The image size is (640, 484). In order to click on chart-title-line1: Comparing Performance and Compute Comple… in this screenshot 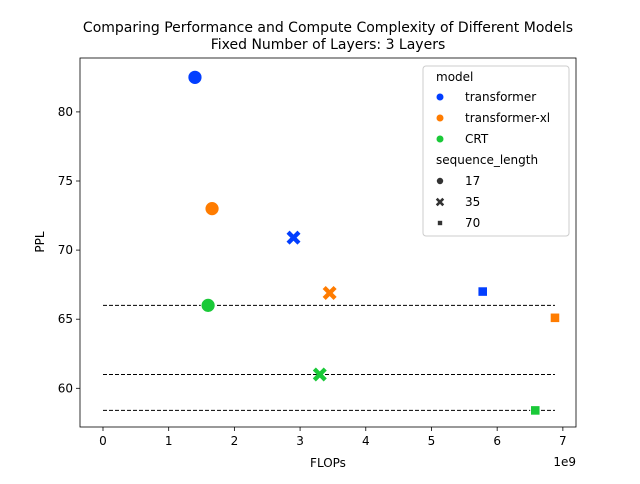, I will do `click(328, 28)`.